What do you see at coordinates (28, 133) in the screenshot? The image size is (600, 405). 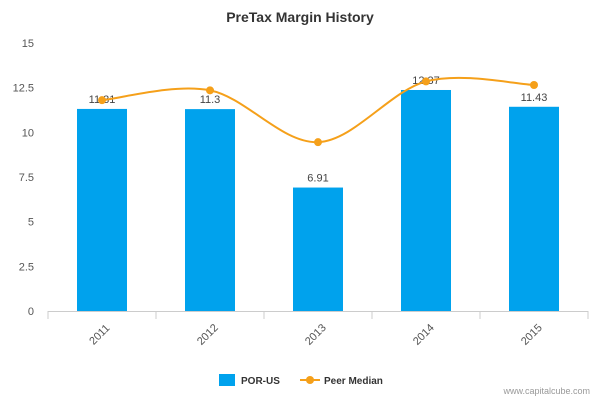 I see `y-tick-label: 10` at bounding box center [28, 133].